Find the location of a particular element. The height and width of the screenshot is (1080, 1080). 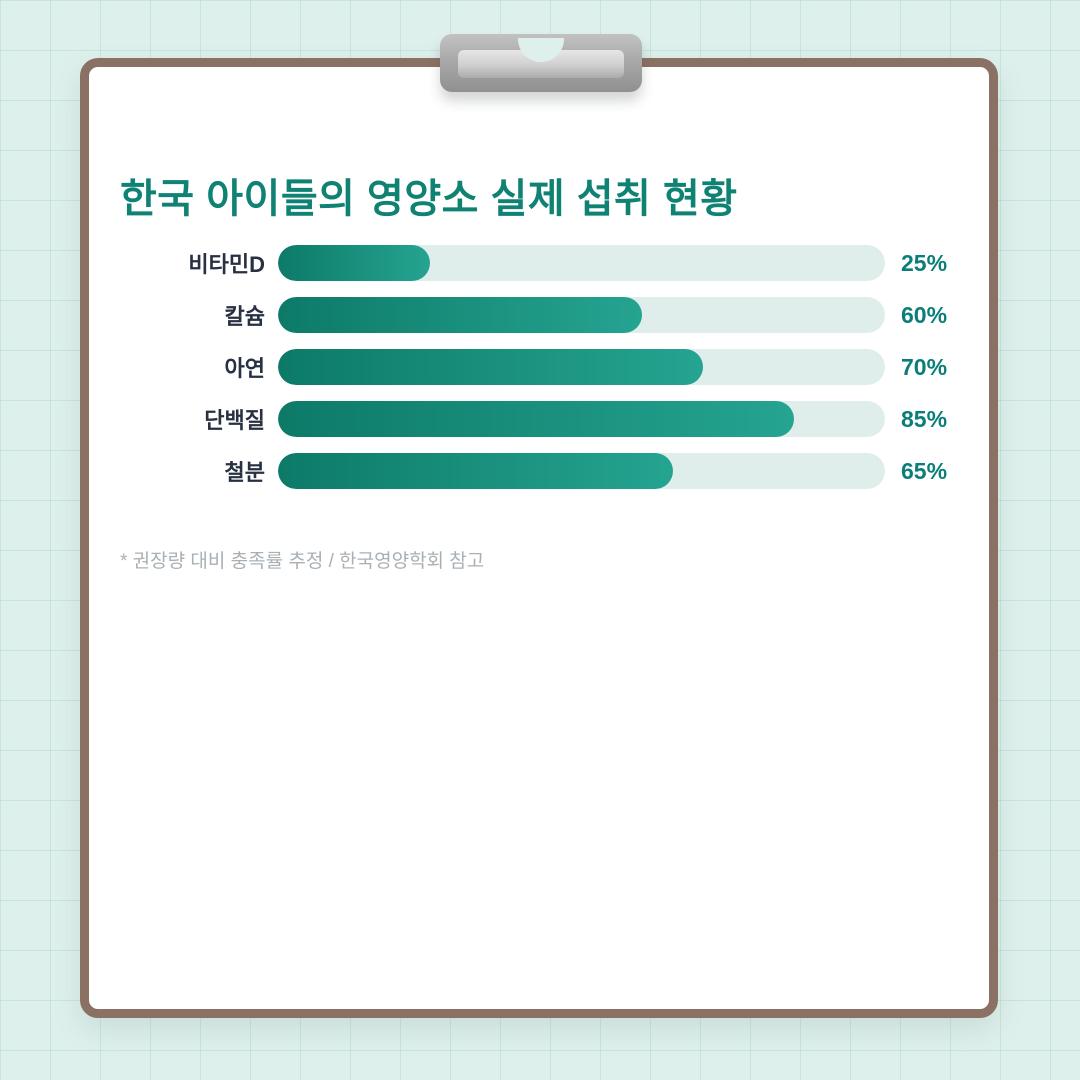

chart-footnote: * 권장량 대비 충족률 추정 / 한국영양학회 참고 is located at coordinates (302, 561).